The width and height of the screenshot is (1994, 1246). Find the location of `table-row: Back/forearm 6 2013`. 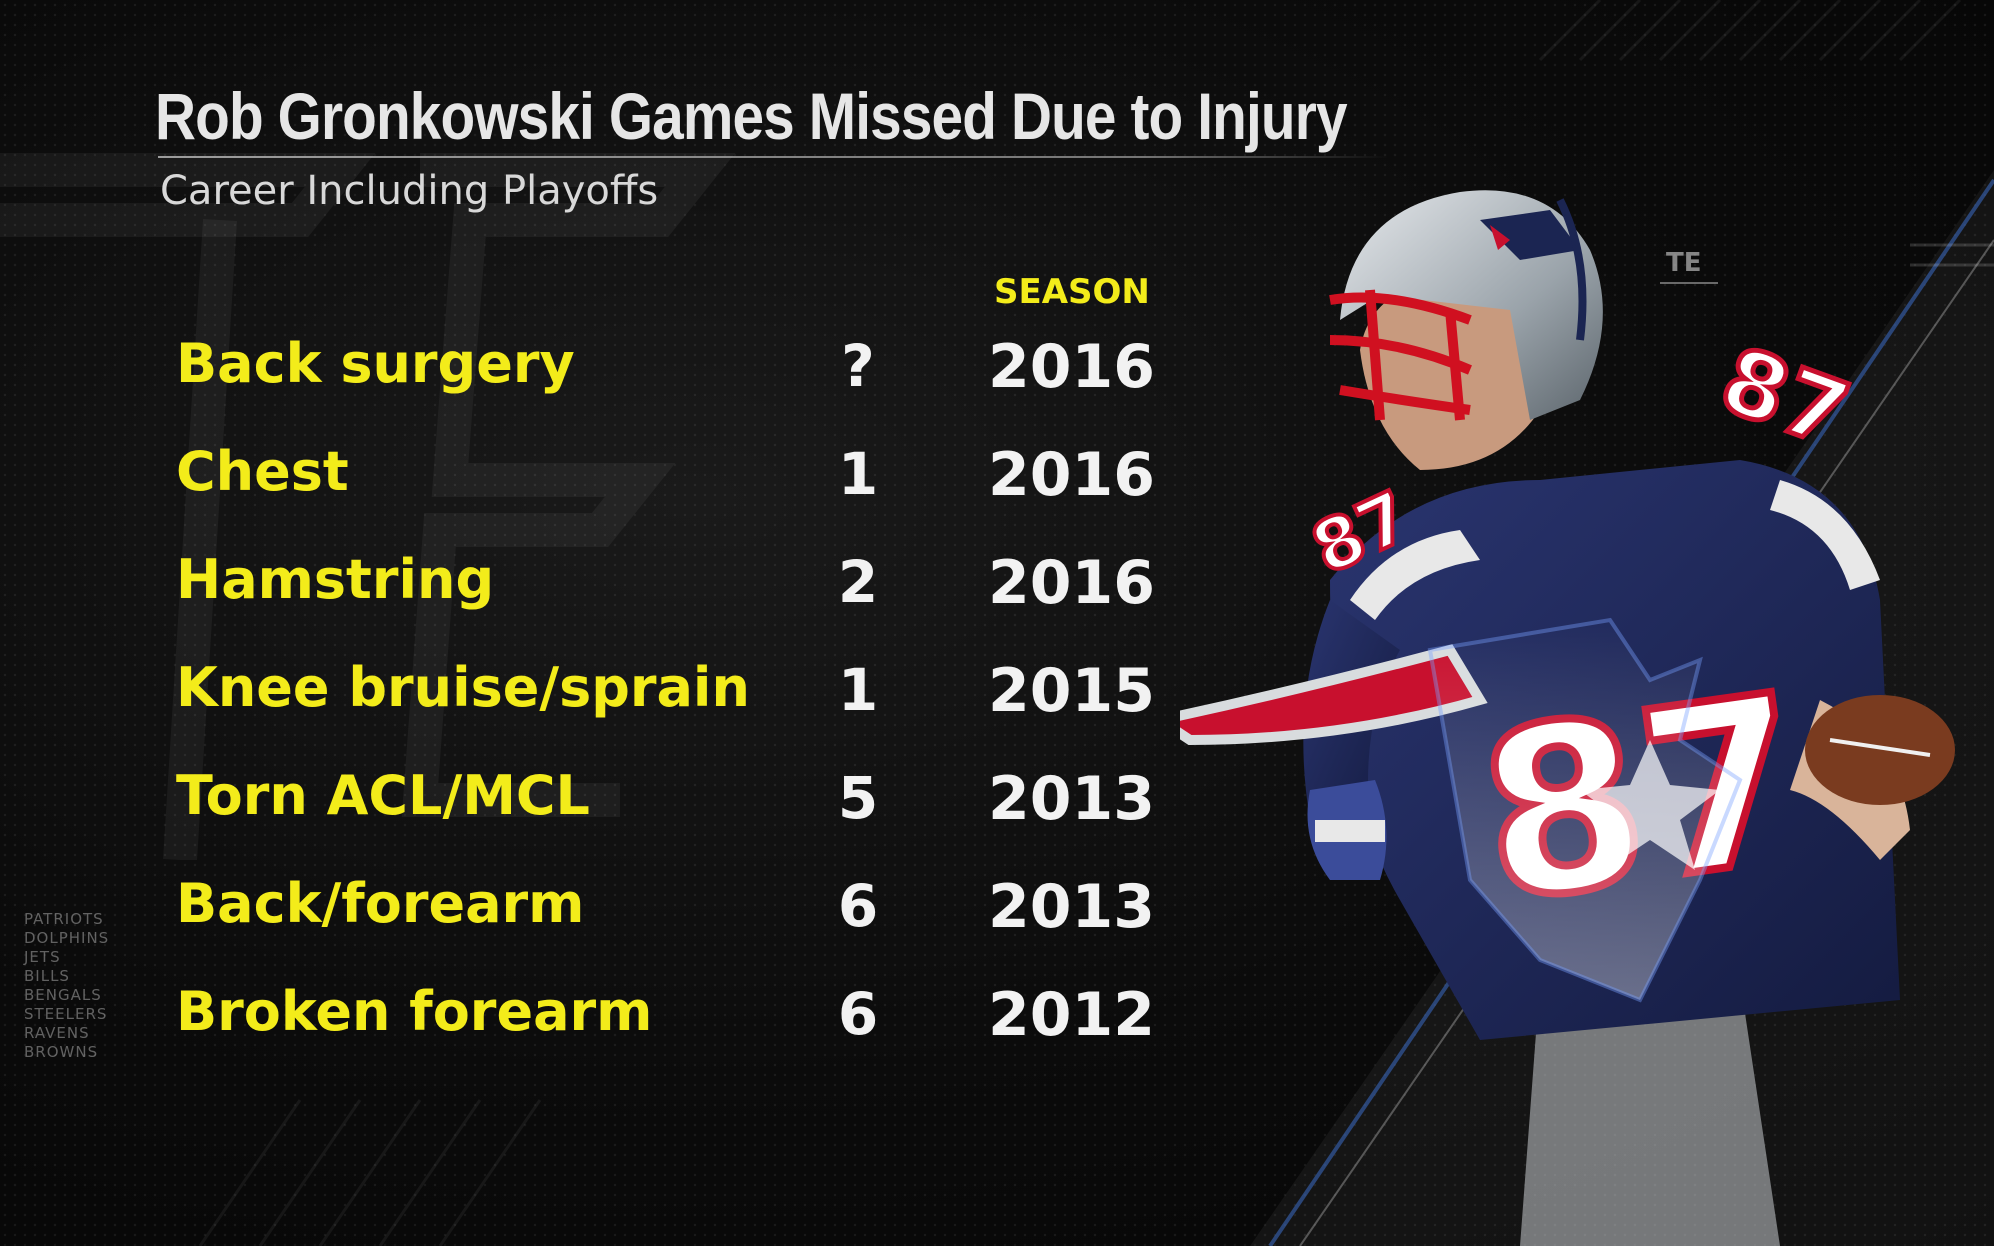

table-row: Back/forearm 6 2013 is located at coordinates (600, 912).